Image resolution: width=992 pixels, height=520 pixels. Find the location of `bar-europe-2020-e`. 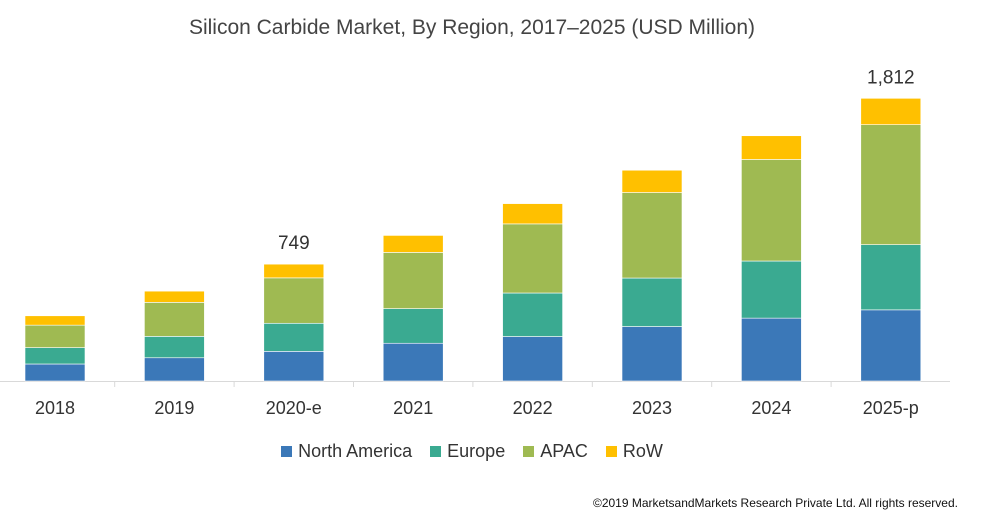

bar-europe-2020-e is located at coordinates (294, 337).